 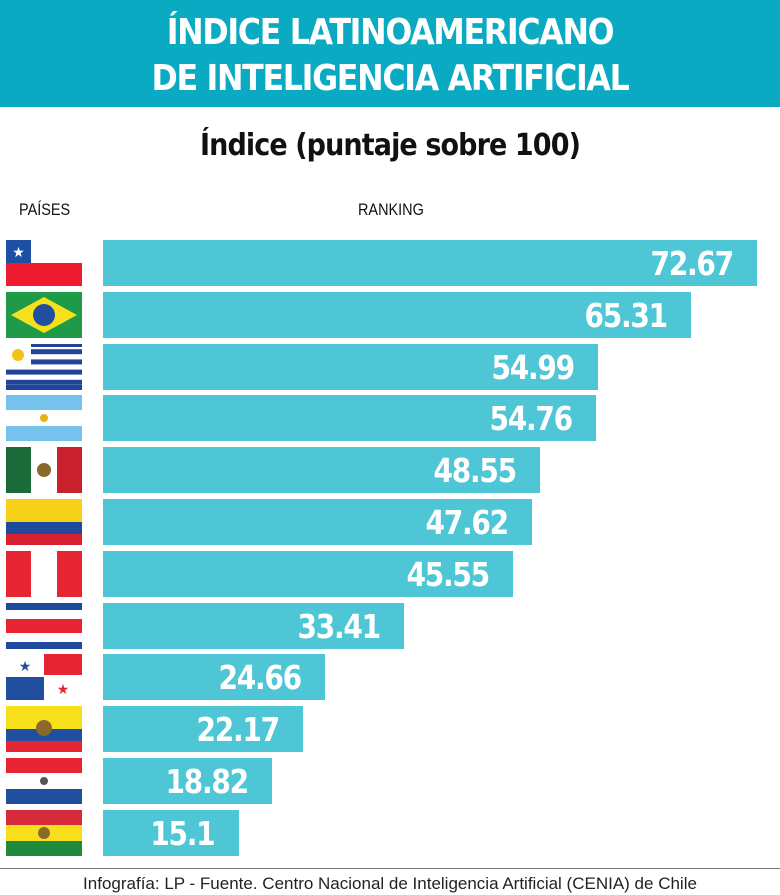 What do you see at coordinates (208, 781) in the screenshot?
I see `bar-value-label: 18.82` at bounding box center [208, 781].